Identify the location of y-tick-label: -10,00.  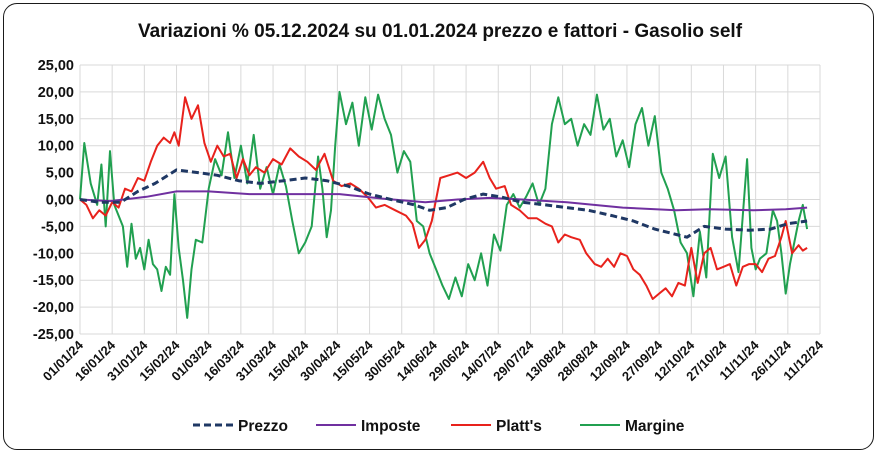
(53, 254).